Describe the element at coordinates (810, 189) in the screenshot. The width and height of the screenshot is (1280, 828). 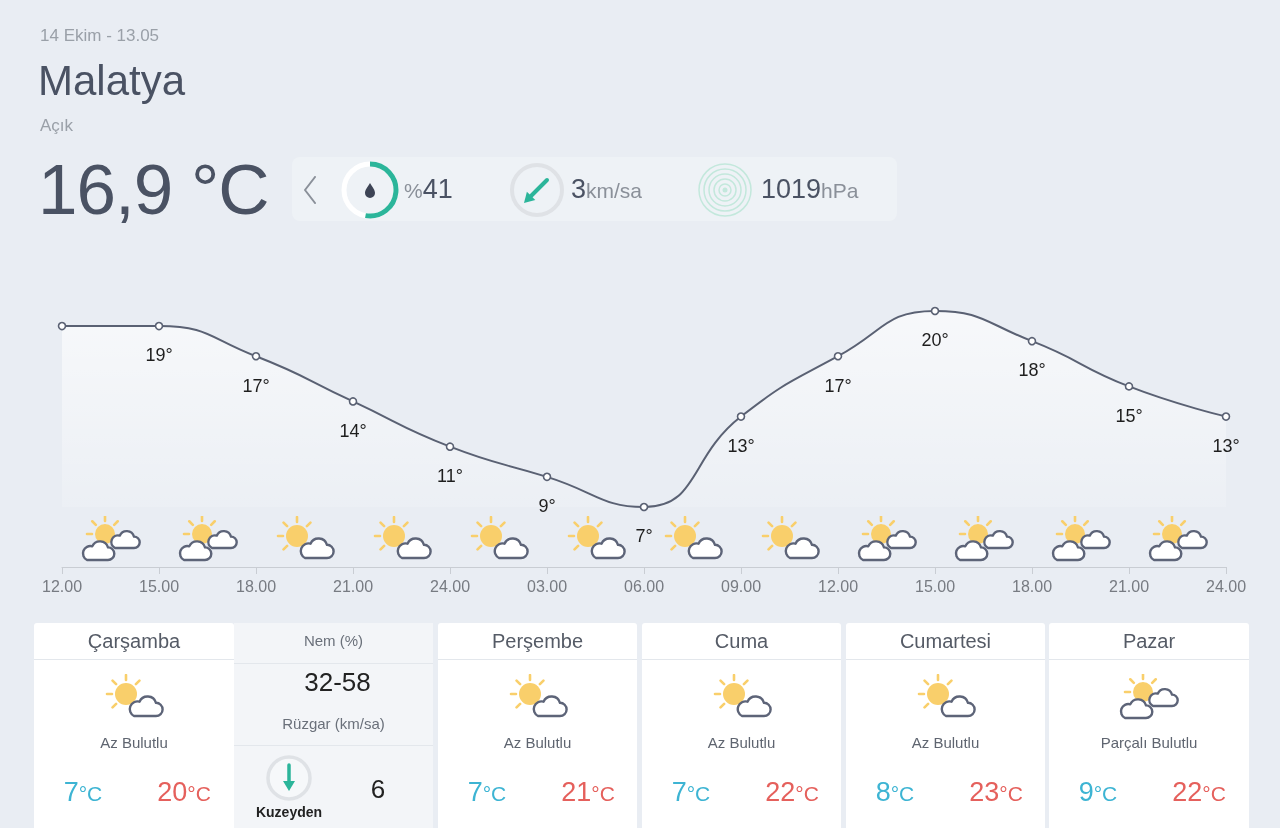
I see `text: 1019hPa` at that location.